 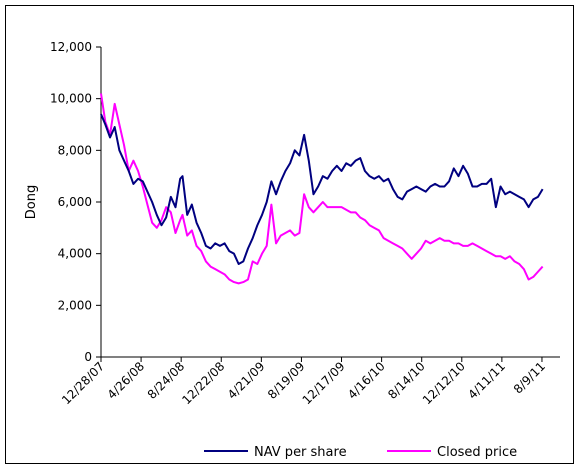 I want to click on x-tick-label: 4/21/09, so click(x=246, y=380).